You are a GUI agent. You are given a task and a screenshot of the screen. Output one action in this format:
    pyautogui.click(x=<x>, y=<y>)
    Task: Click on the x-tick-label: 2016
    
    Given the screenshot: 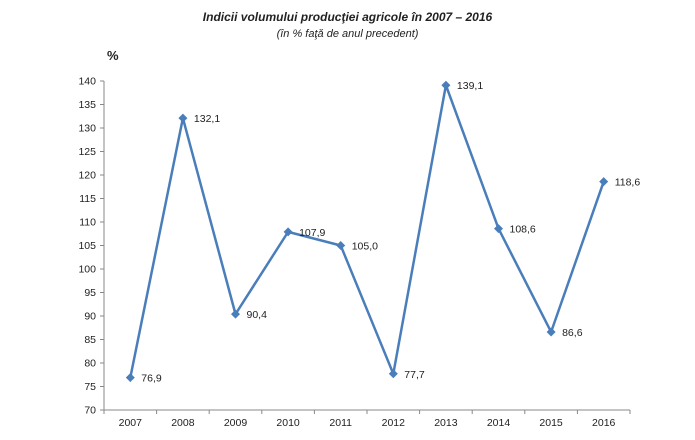 What is the action you would take?
    pyautogui.click(x=604, y=423)
    